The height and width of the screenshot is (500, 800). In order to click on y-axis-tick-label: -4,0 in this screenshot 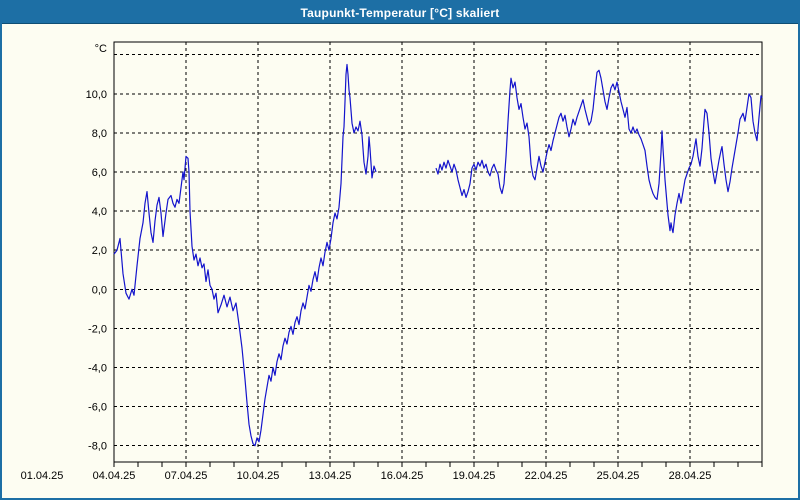, I will do `click(97, 369)`.